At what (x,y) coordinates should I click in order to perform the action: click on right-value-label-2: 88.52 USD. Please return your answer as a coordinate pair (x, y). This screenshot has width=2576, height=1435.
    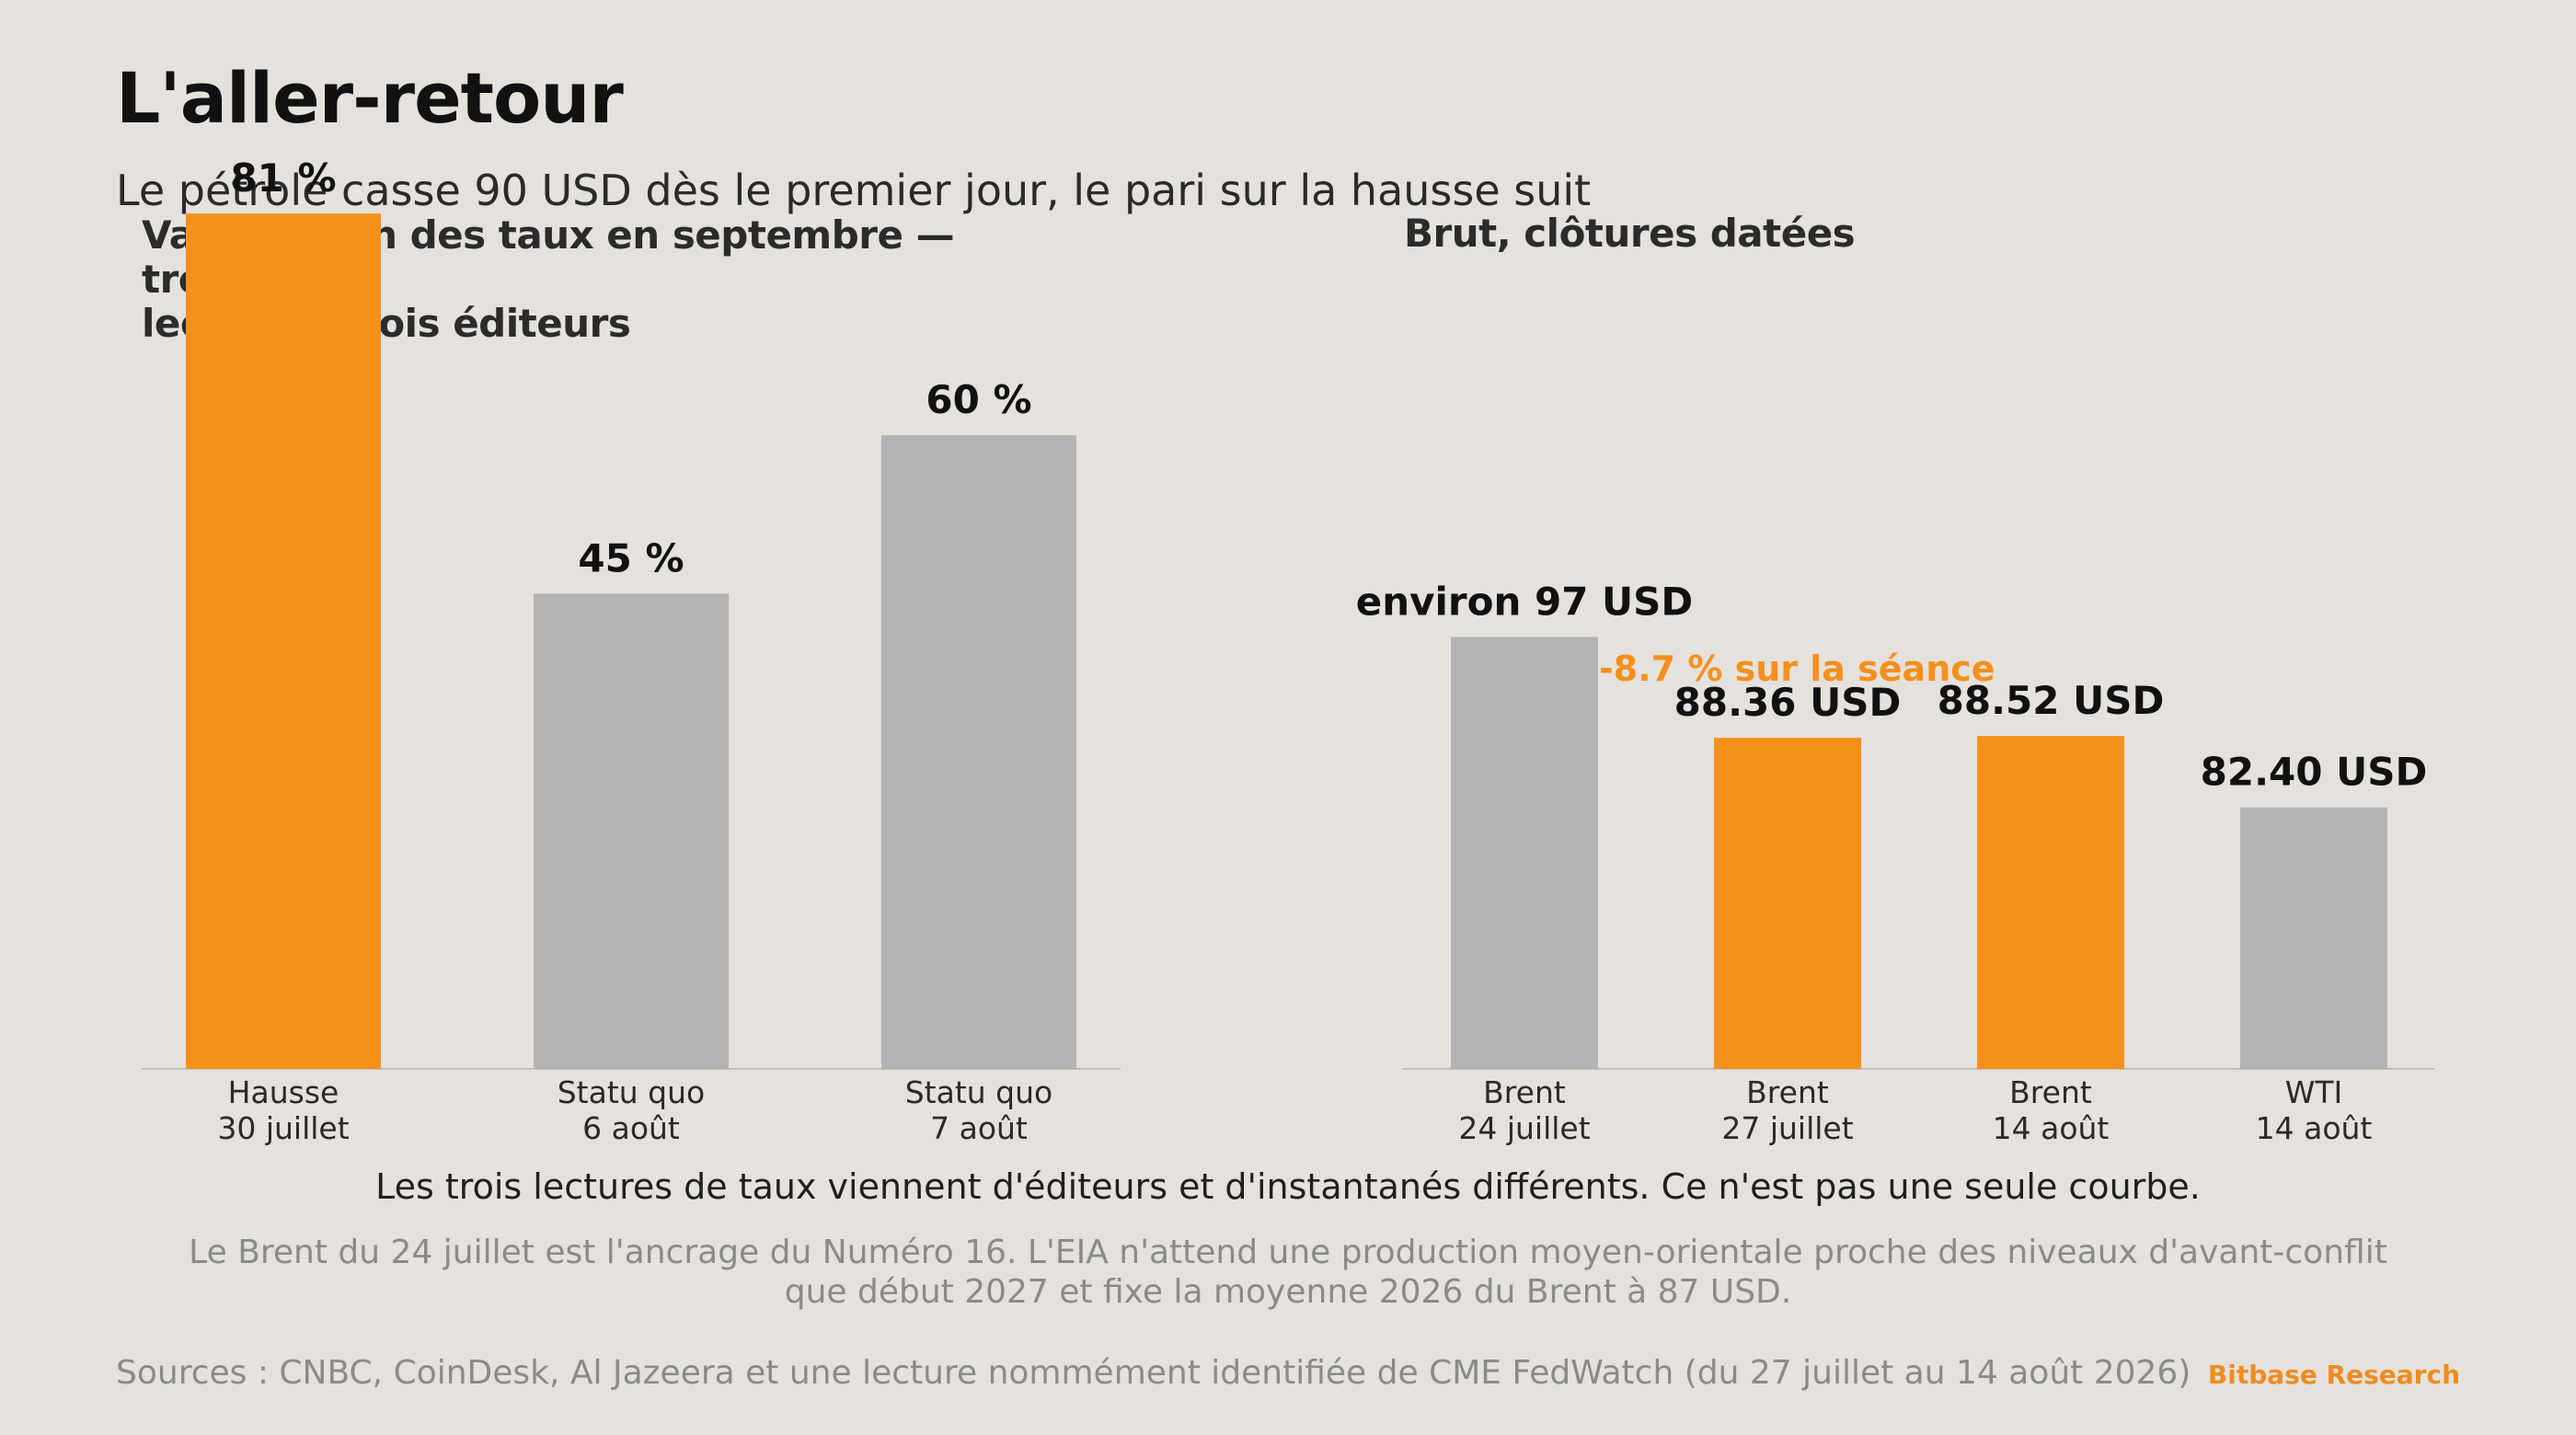
    Looking at the image, I should click on (2051, 700).